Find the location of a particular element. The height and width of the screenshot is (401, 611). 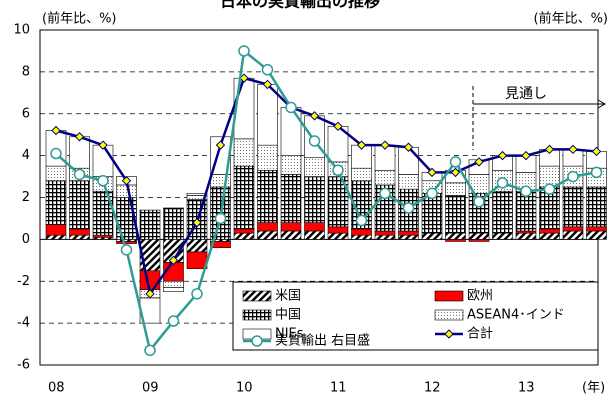

y-tick-label: 4 is located at coordinates (26, 155).